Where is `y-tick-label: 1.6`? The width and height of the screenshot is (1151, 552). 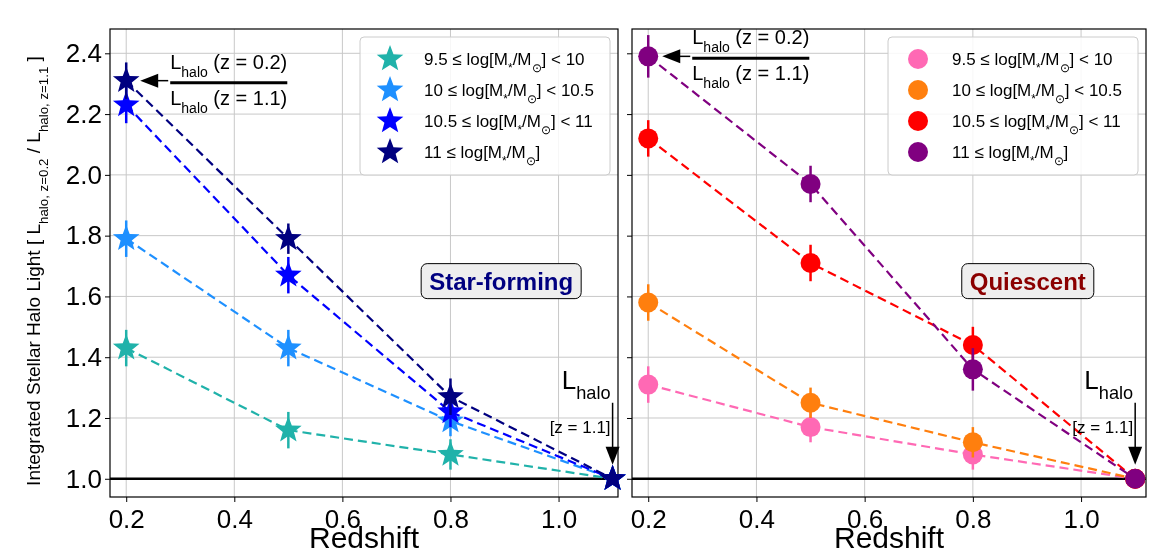 y-tick-label: 1.6 is located at coordinates (83, 296).